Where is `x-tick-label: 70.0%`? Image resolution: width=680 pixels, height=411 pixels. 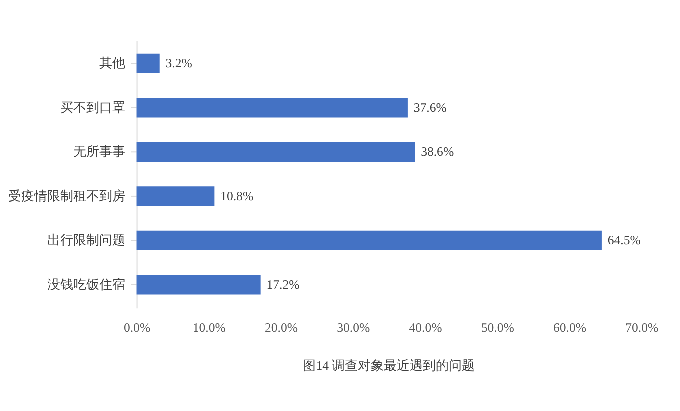 x-tick-label: 70.0% is located at coordinates (642, 328).